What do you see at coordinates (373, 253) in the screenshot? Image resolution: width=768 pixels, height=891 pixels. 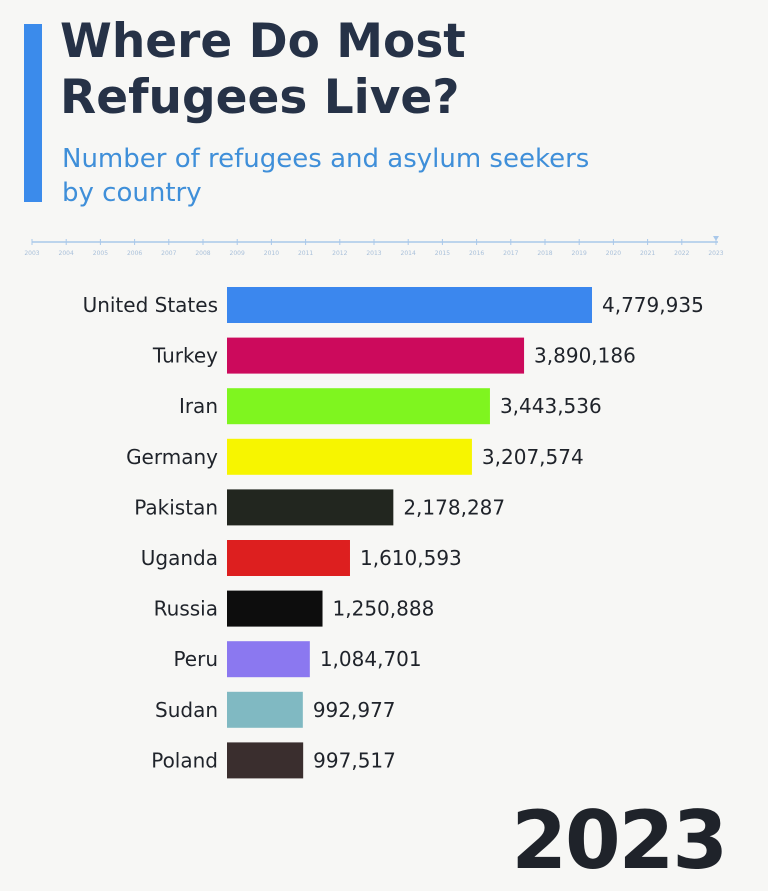 I see `timeline-year-label: 2013` at bounding box center [373, 253].